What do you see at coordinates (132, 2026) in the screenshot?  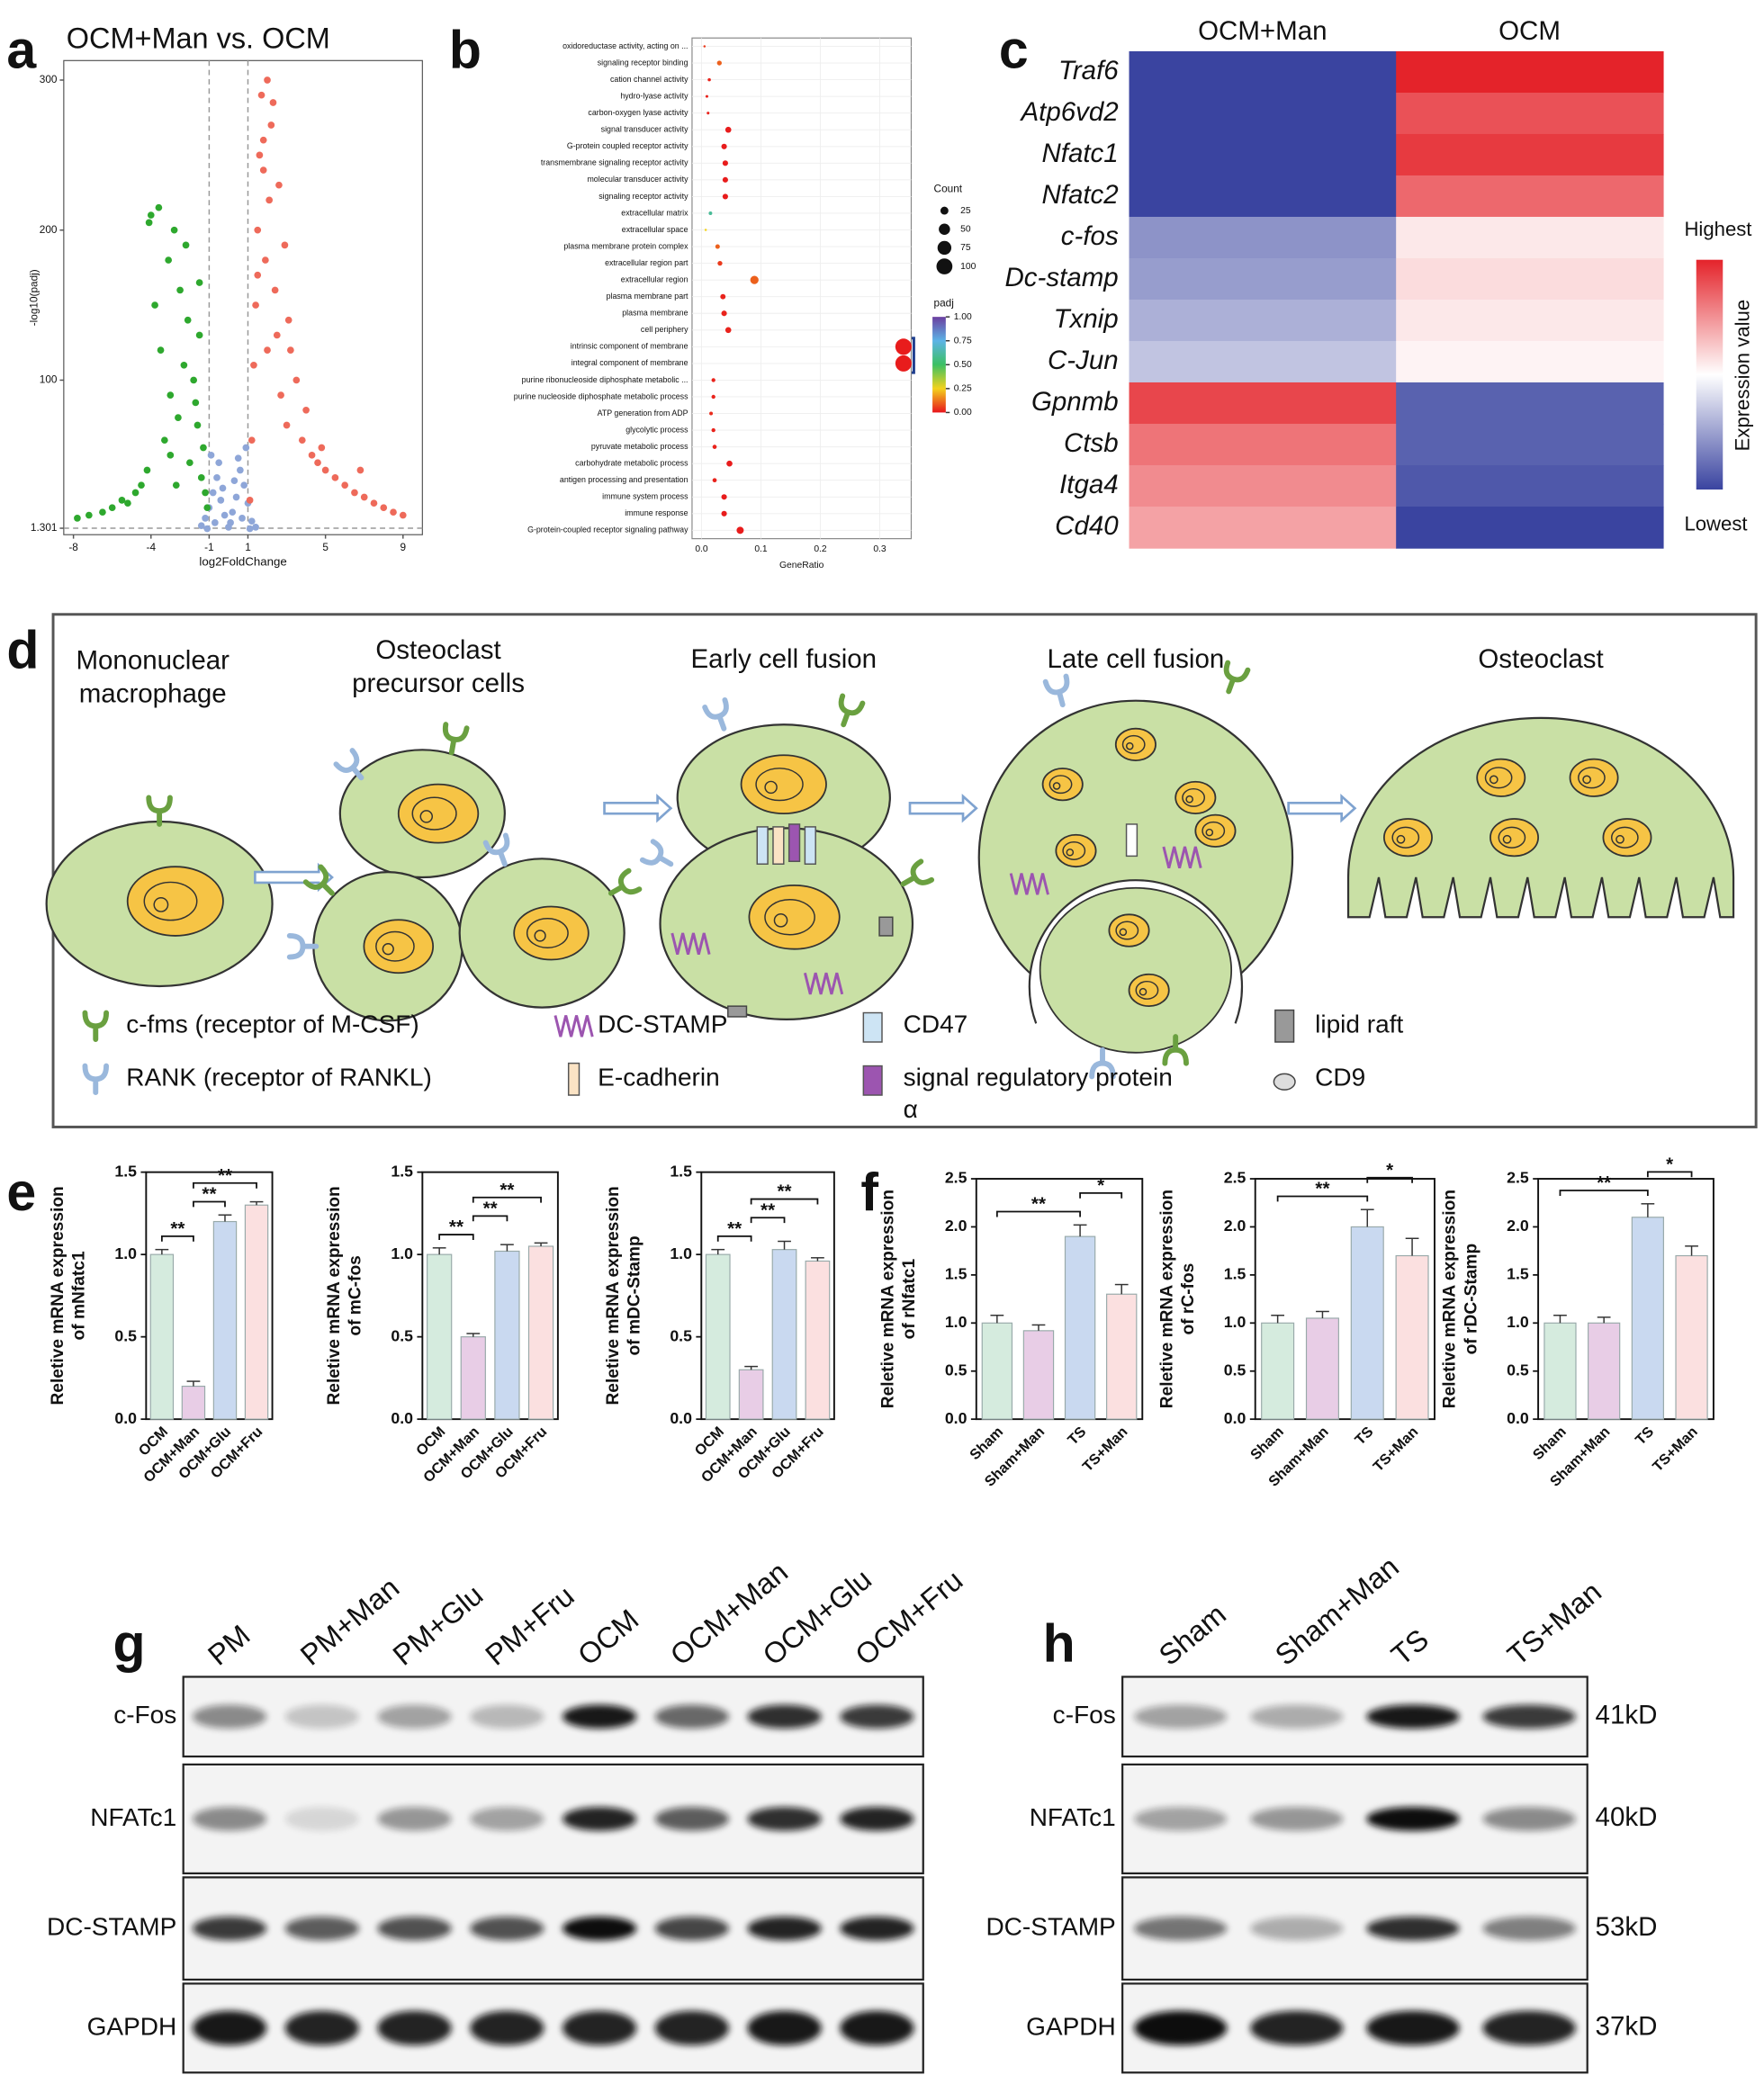 I see `row-label: GAPDH` at bounding box center [132, 2026].